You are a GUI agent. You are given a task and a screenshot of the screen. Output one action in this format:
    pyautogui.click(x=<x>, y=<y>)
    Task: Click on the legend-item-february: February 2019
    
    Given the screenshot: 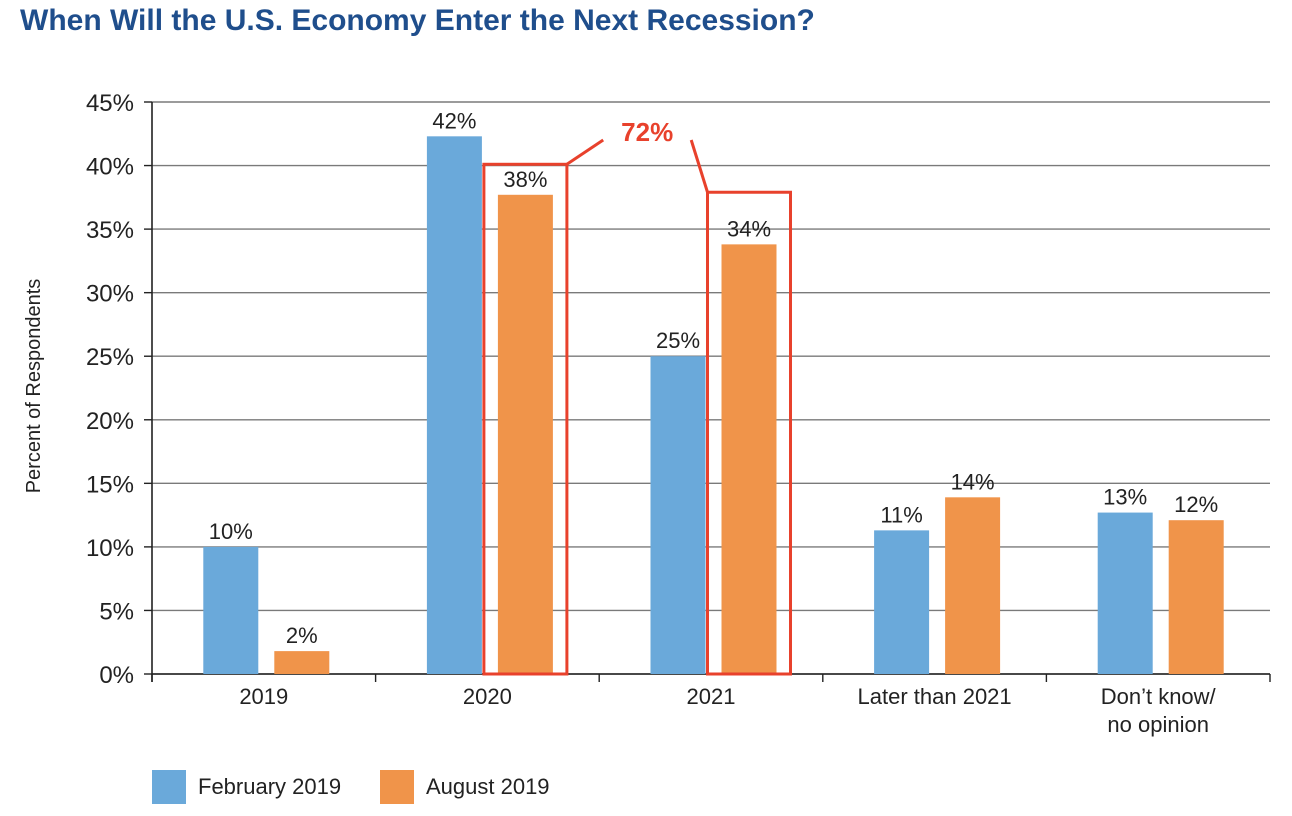 What is the action you would take?
    pyautogui.click(x=246, y=787)
    